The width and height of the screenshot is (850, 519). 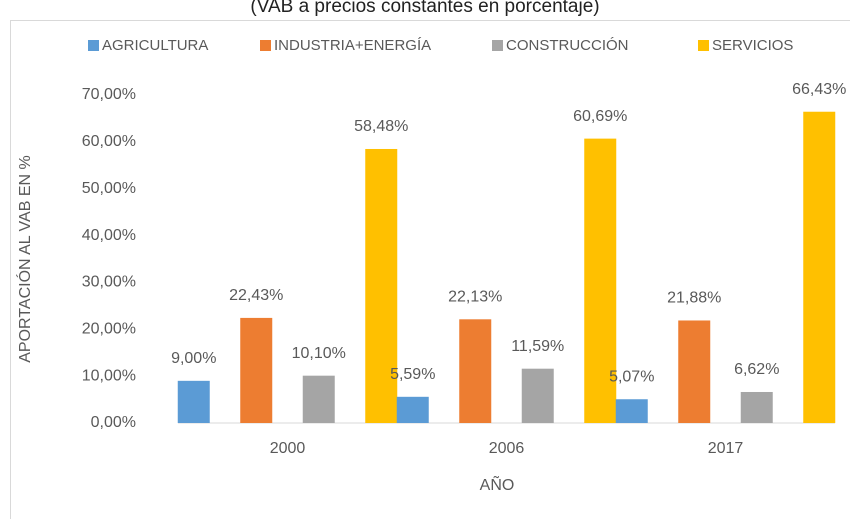 I want to click on y-tick-label: 50,00%, so click(x=109, y=188).